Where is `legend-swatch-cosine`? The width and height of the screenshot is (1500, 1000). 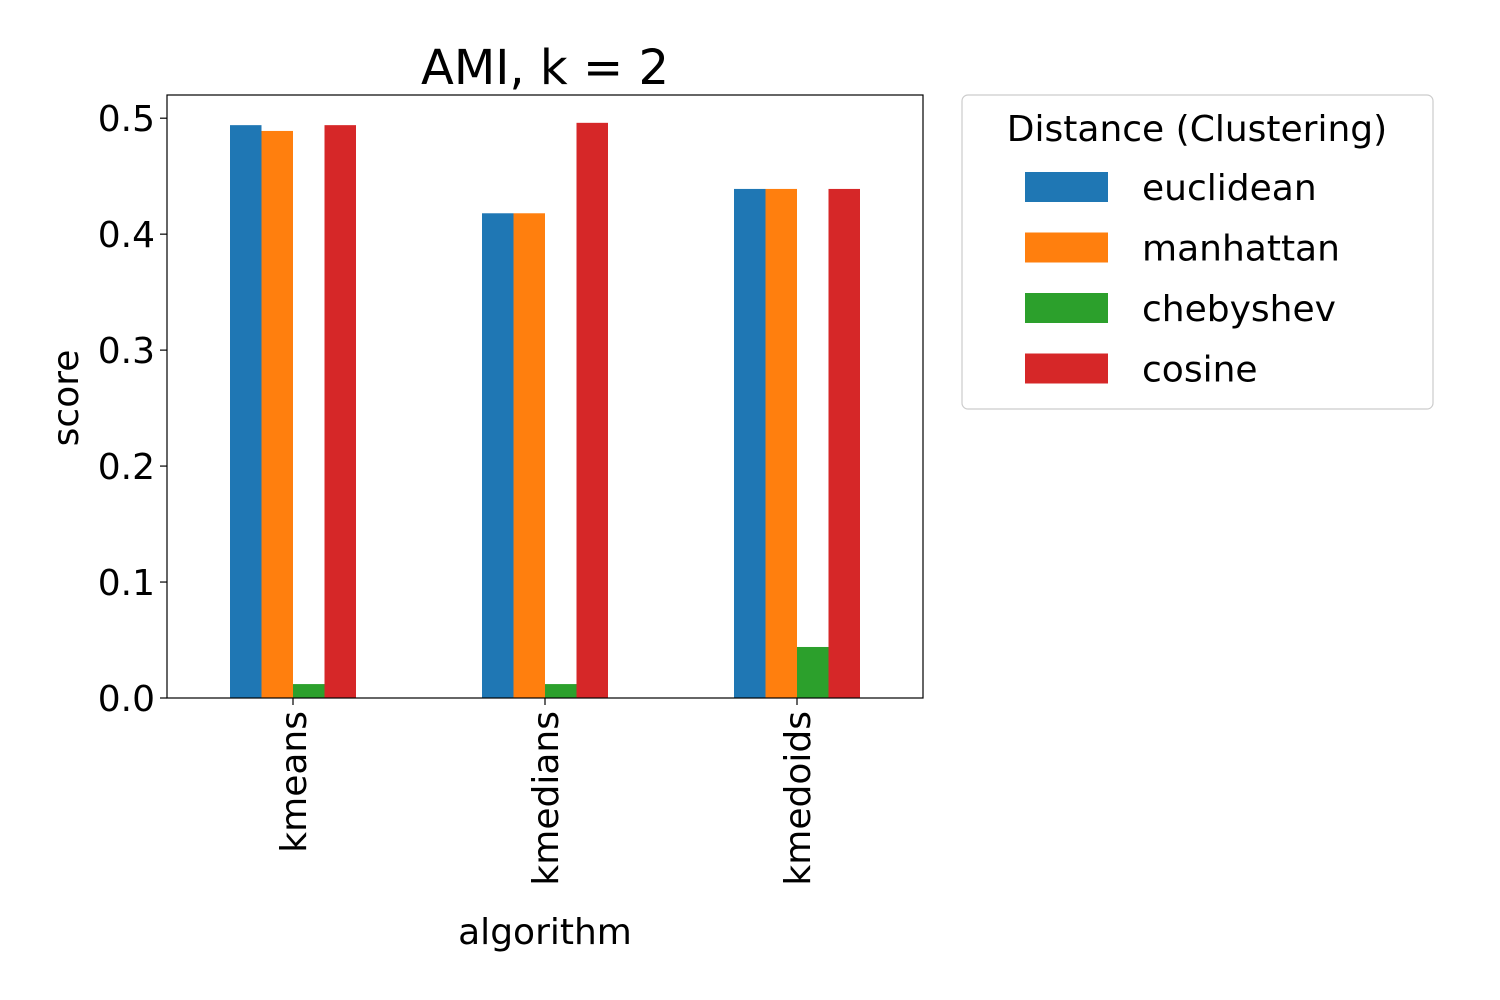
legend-swatch-cosine is located at coordinates (1066, 368).